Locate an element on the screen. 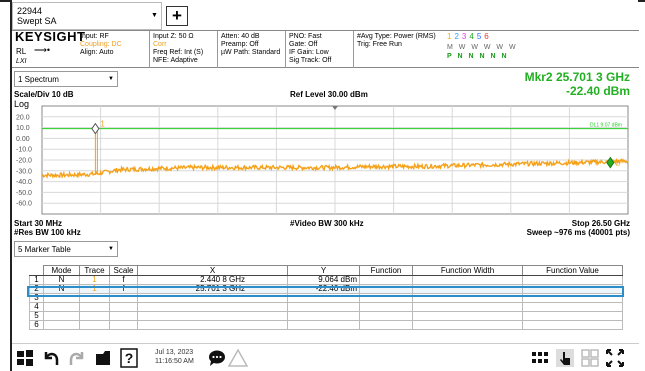 The width and height of the screenshot is (645, 371). table-row-selected: 2 N 1 f 25.701 3 GHz -22.40 dBm is located at coordinates (326, 289).